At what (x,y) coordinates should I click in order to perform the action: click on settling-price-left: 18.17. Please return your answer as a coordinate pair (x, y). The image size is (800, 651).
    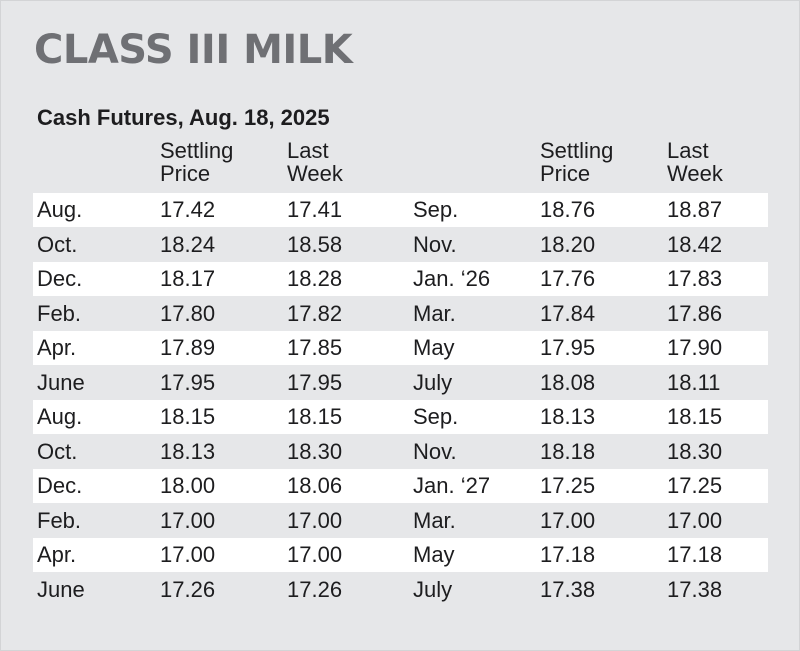
    Looking at the image, I should click on (188, 278).